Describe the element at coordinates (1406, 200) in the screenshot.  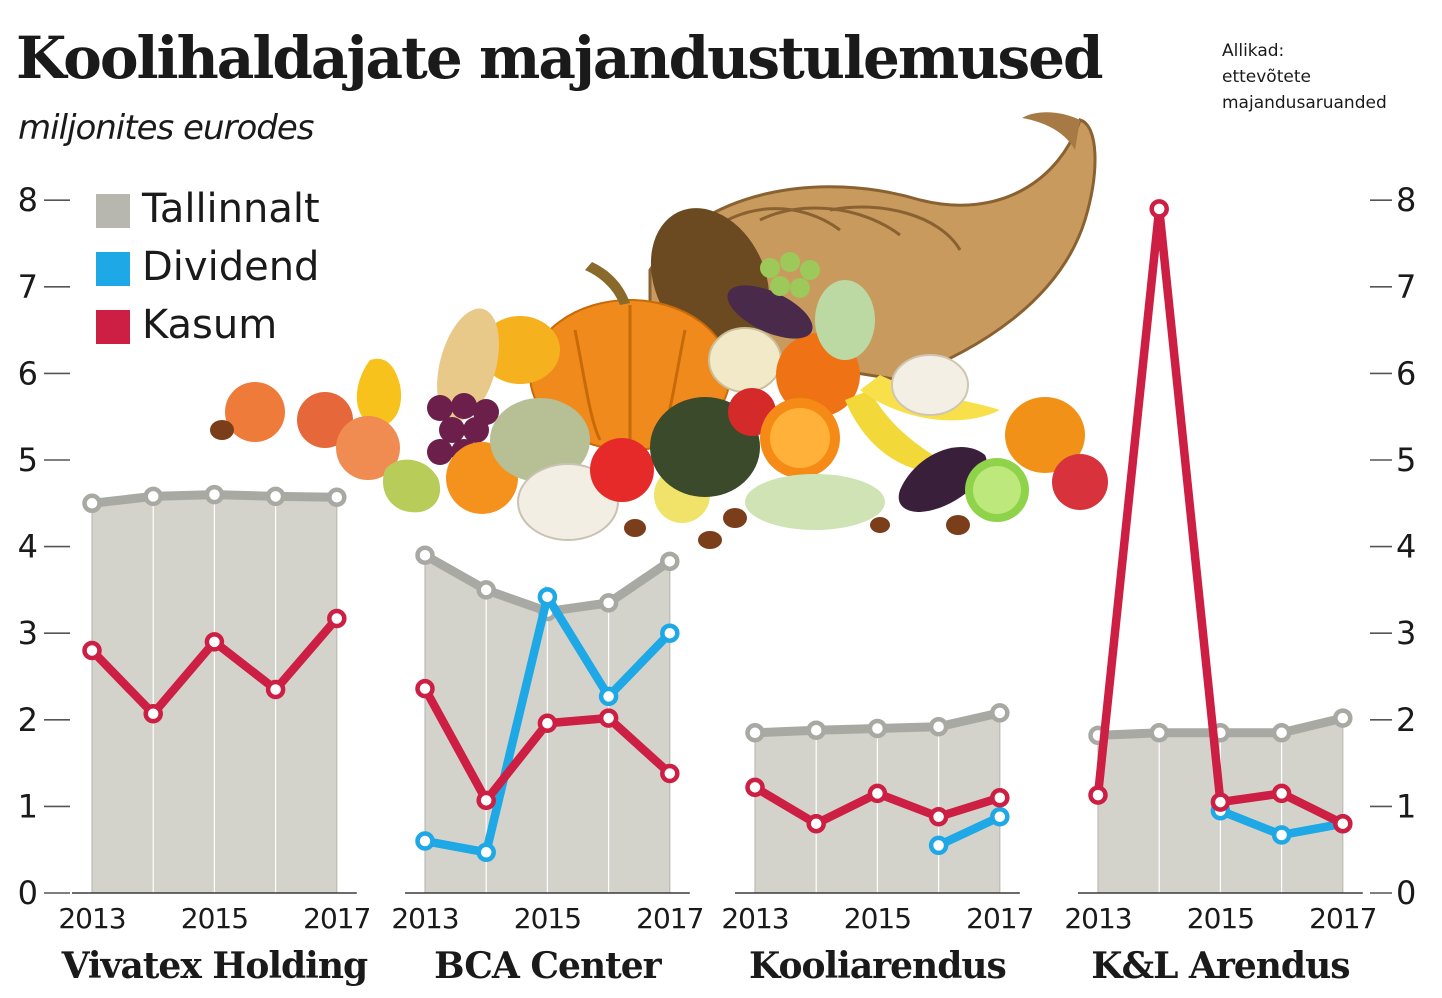
I see `y-tick-label-right: 8` at that location.